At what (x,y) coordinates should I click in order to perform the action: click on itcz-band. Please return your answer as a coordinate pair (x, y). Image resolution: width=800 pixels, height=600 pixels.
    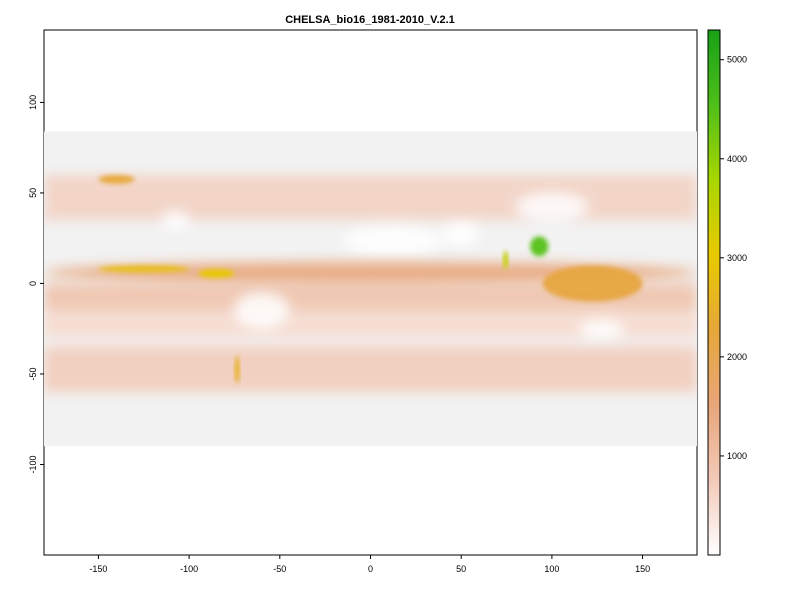
    Looking at the image, I should click on (370, 272).